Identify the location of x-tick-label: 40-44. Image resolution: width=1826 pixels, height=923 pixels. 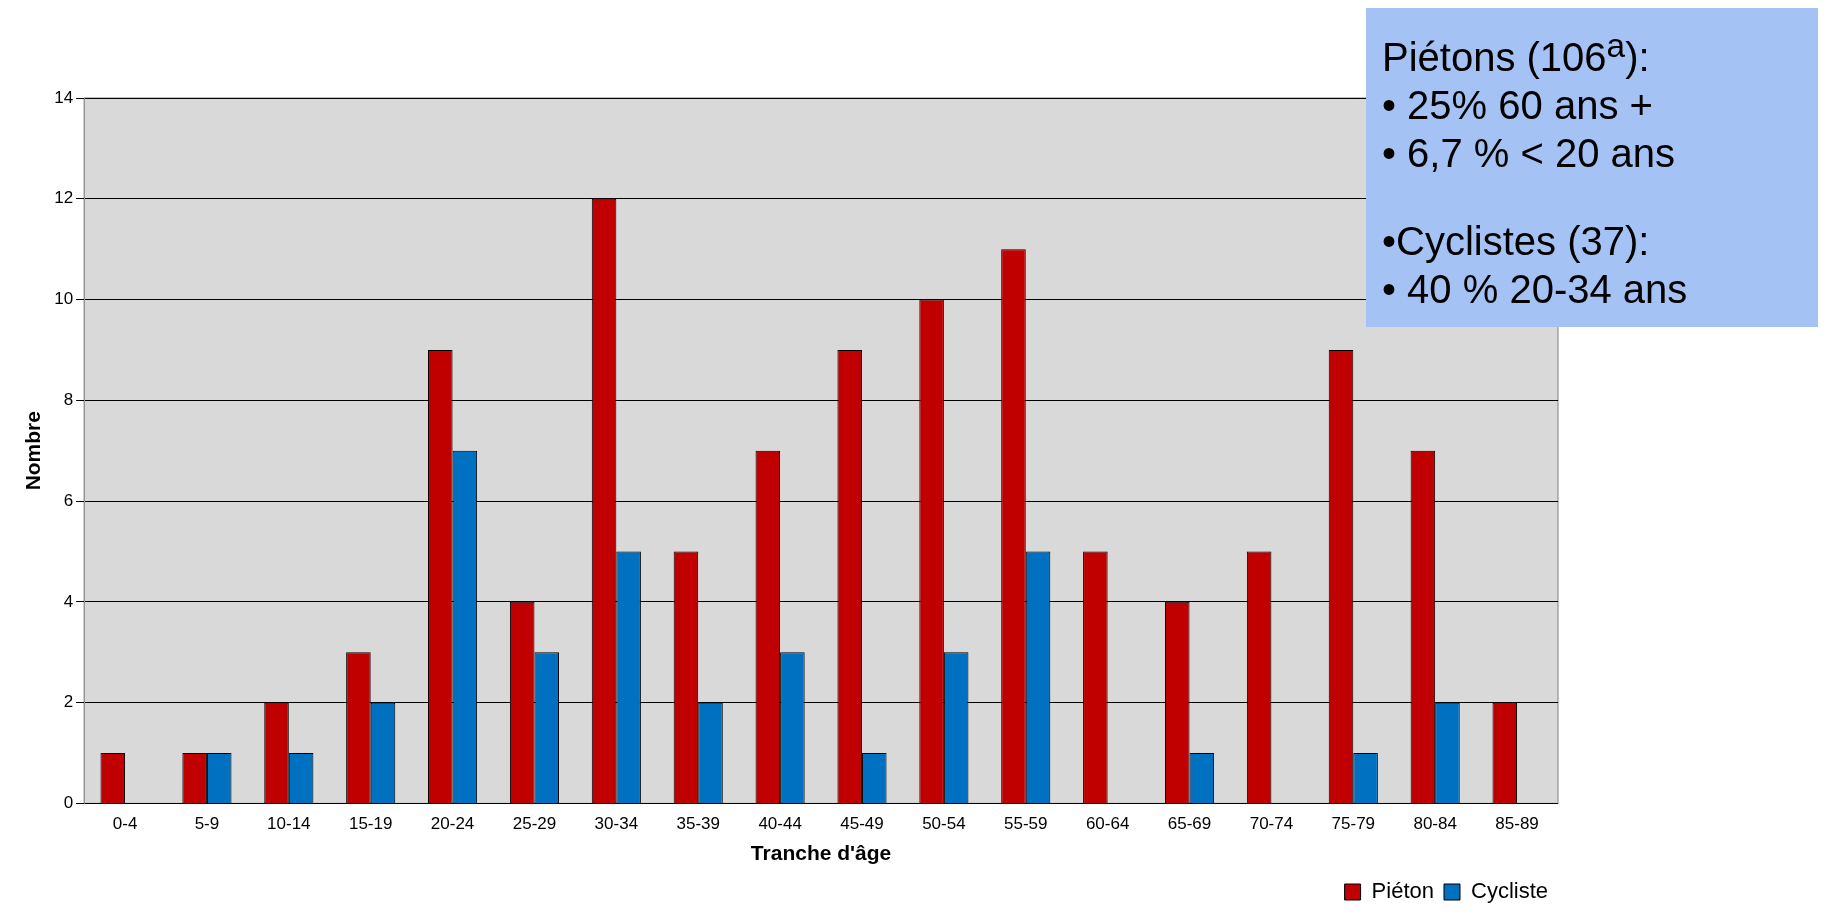
(780, 824).